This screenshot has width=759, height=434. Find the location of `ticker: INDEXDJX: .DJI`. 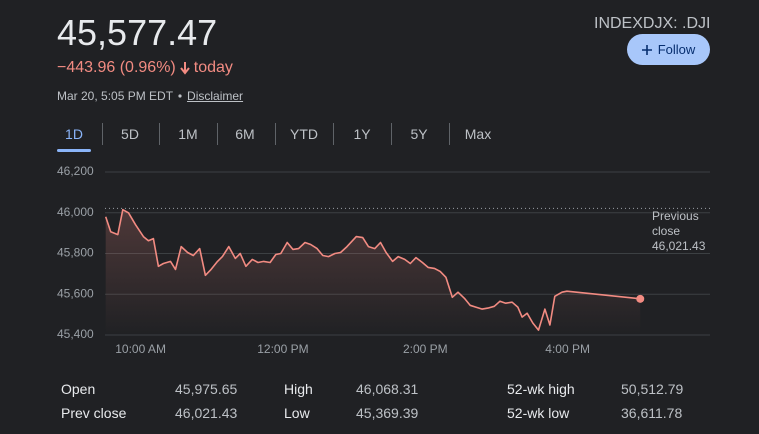

ticker: INDEXDJX: .DJI is located at coordinates (652, 23).